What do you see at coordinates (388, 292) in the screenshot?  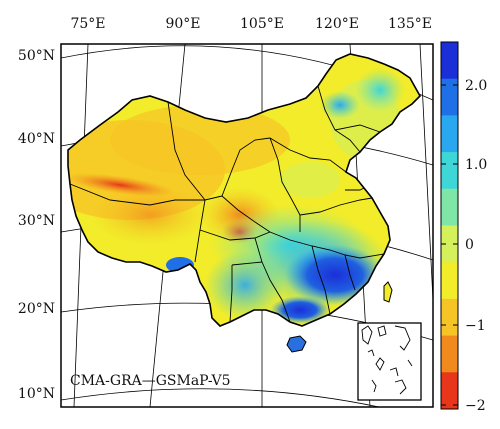 I see `taiwan-island` at bounding box center [388, 292].